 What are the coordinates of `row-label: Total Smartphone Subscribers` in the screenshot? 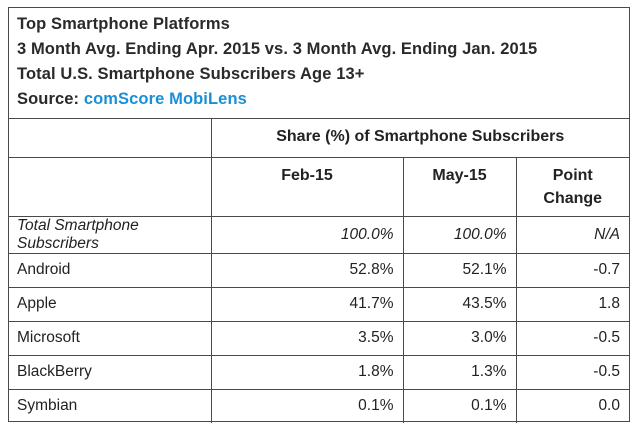 It's located at (110, 234).